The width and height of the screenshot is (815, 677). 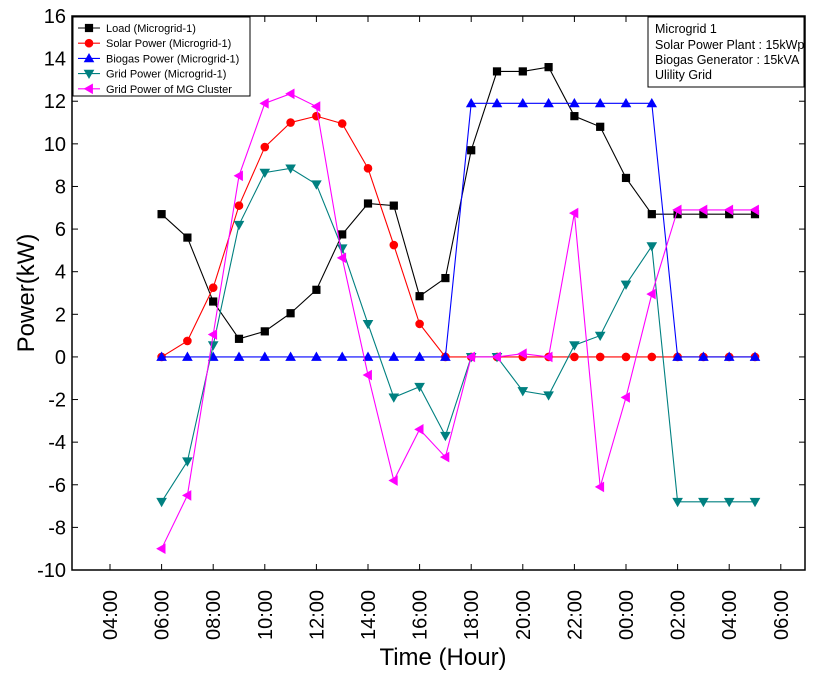 I want to click on info-box-frame, so click(x=726, y=52).